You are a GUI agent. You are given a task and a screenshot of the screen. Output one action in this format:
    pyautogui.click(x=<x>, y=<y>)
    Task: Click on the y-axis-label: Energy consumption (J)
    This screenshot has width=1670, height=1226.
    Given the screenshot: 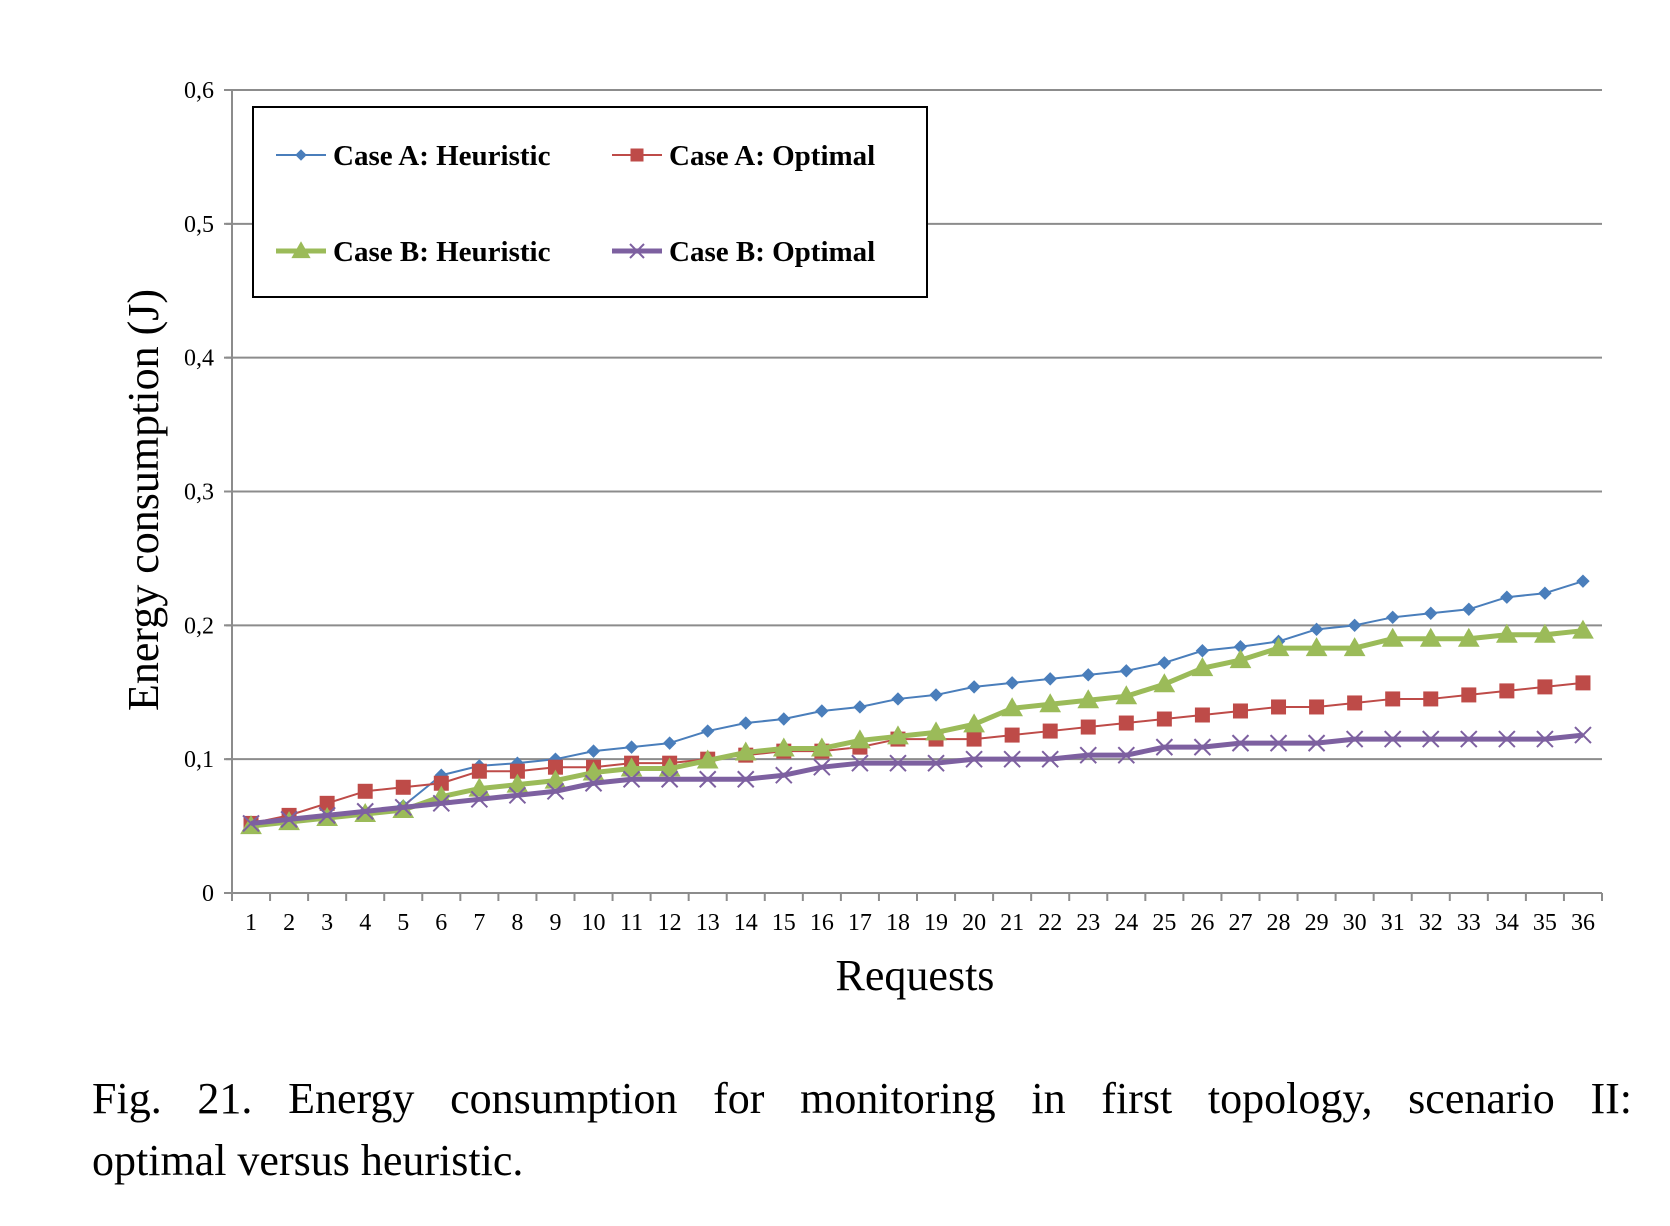 What is the action you would take?
    pyautogui.click(x=143, y=500)
    